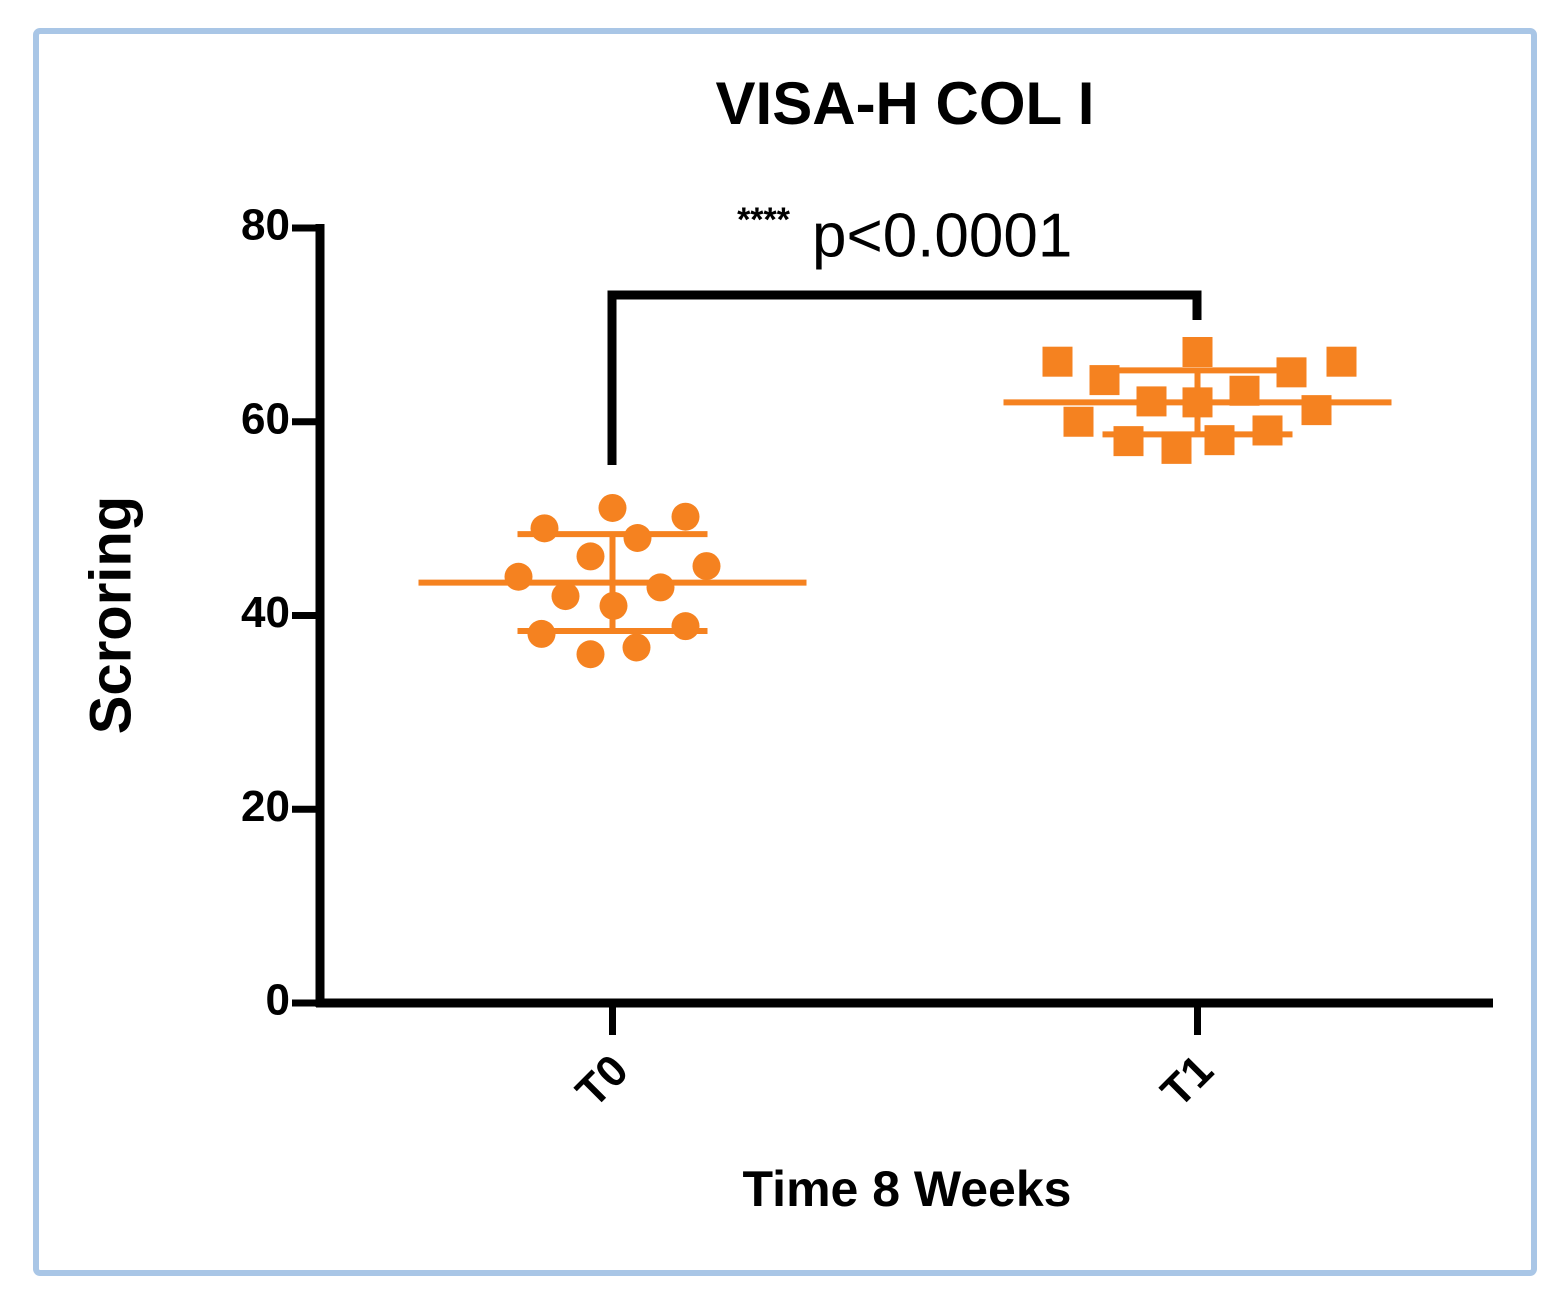  I want to click on annotation-stars: ****, so click(764, 220).